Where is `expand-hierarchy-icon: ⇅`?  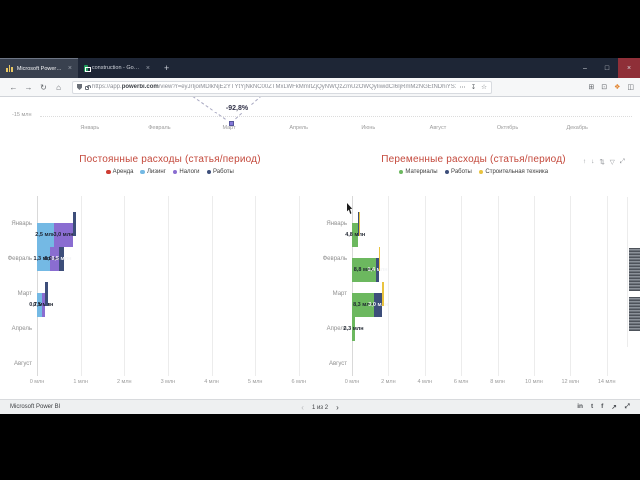 expand-hierarchy-icon: ⇅ is located at coordinates (602, 162).